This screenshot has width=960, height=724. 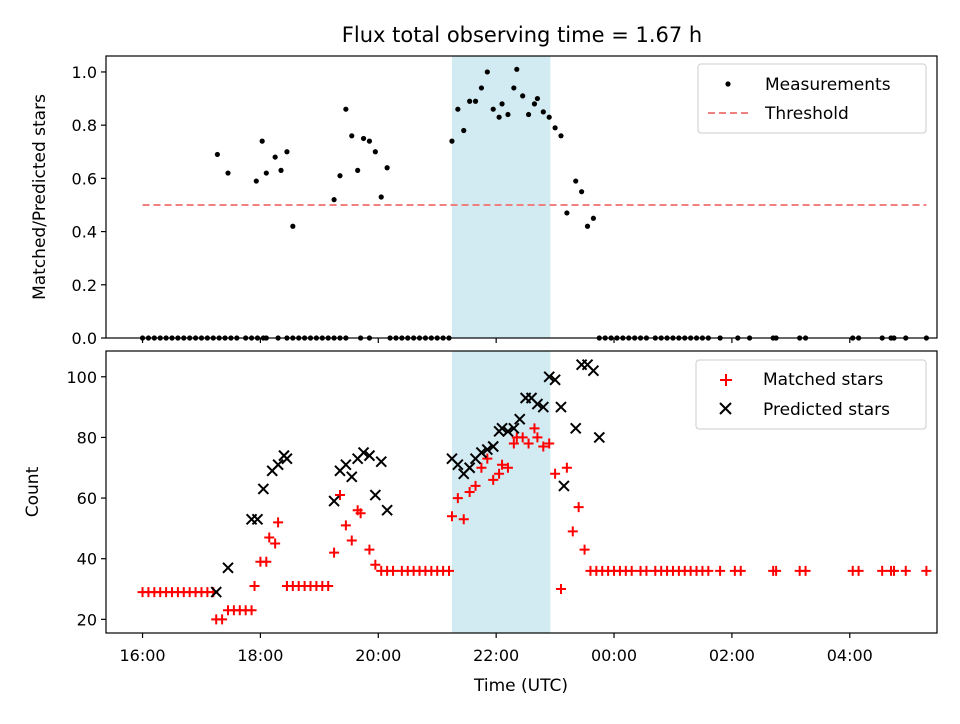 I want to click on x-tick-label: 16:00, so click(x=142, y=655).